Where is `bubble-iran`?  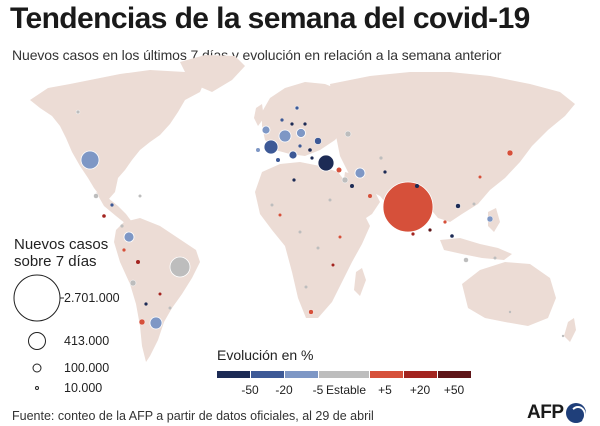
bubble-iran is located at coordinates (360, 173).